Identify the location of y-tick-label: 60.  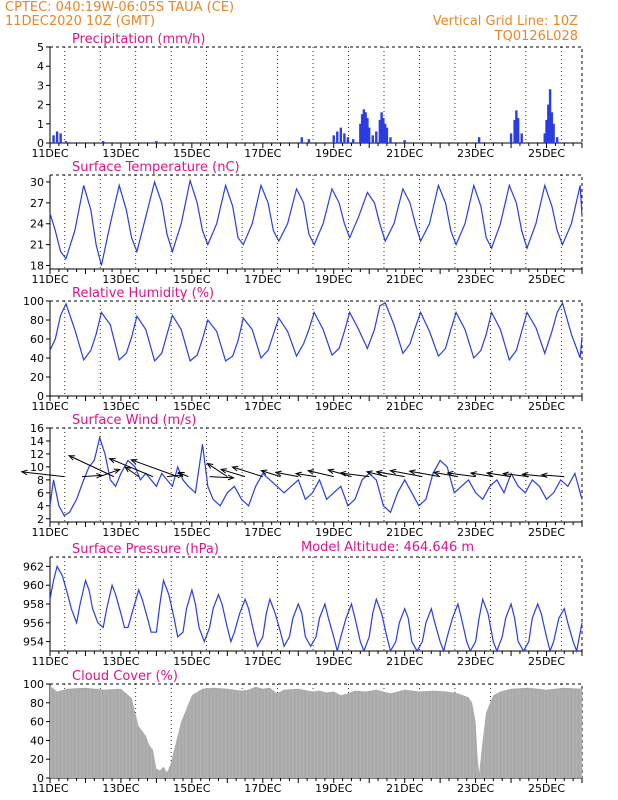
(37, 722).